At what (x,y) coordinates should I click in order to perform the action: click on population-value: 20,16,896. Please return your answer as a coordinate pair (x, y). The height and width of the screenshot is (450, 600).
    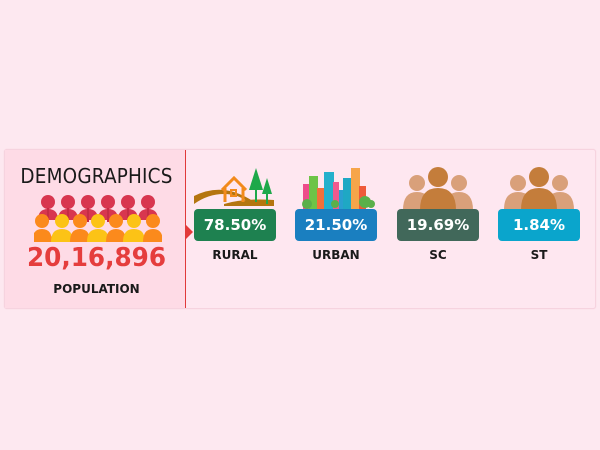
    Looking at the image, I should click on (96, 258).